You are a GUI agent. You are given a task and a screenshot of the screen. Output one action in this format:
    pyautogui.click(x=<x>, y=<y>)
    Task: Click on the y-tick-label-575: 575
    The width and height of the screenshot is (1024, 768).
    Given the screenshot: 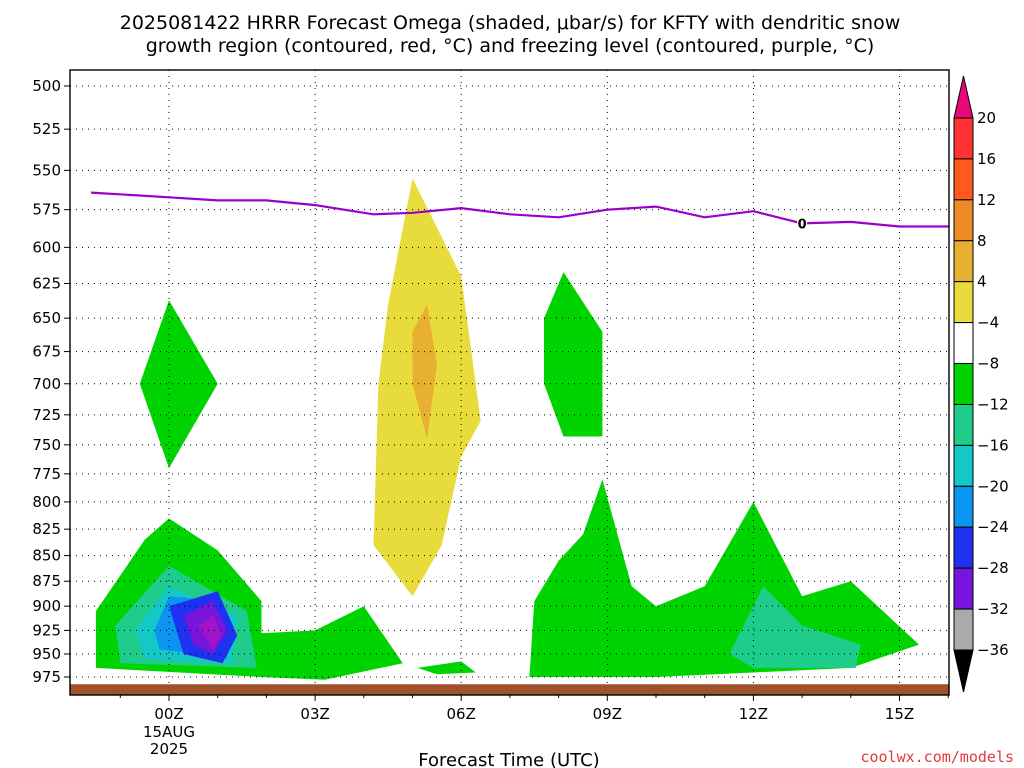 What is the action you would take?
    pyautogui.click(x=46, y=210)
    